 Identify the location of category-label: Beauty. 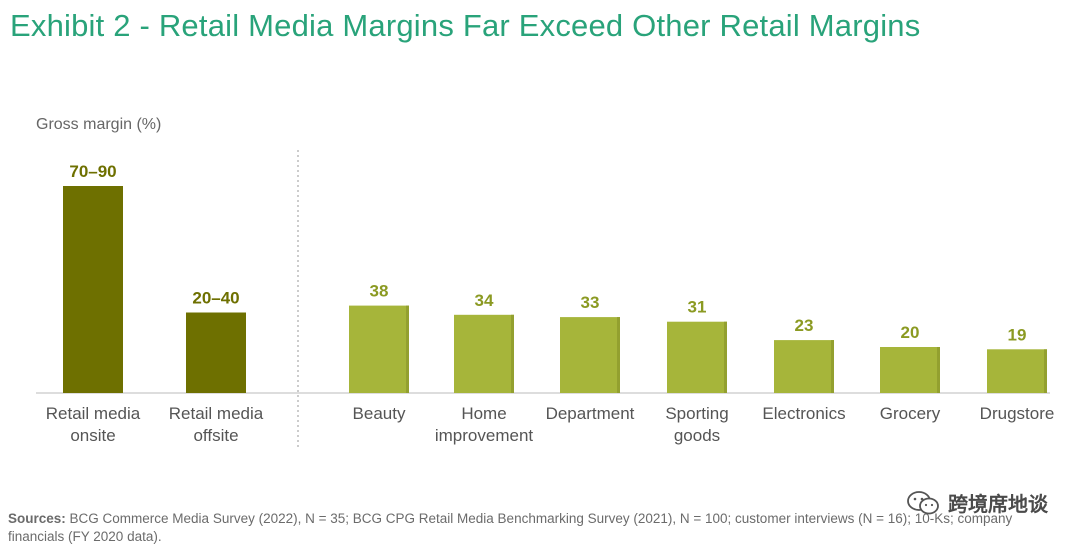
(379, 413).